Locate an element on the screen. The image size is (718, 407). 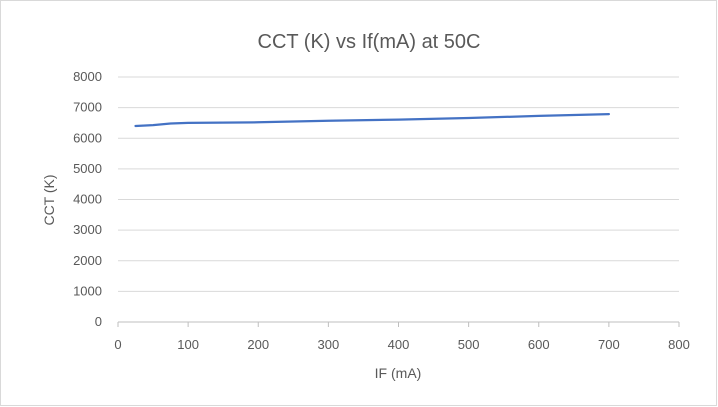
y-tick-label: 6000 is located at coordinates (87, 137).